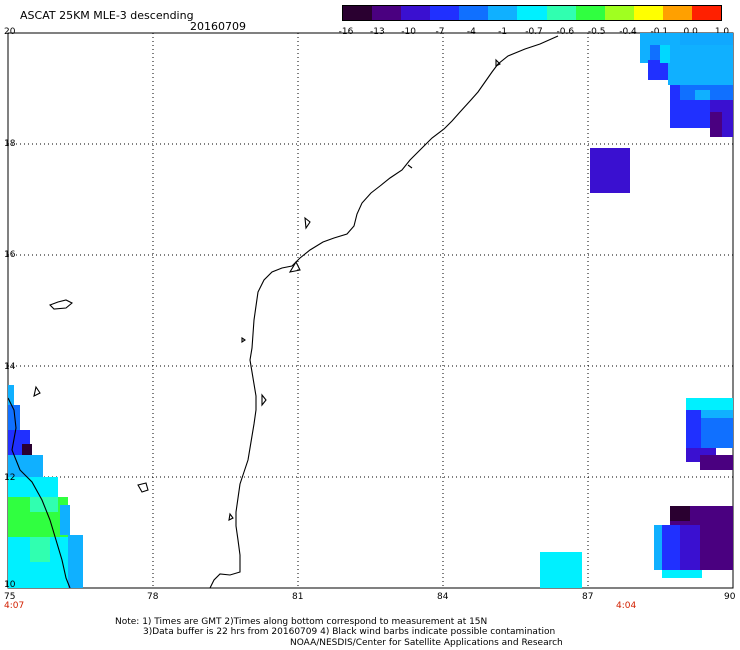  I want to click on colorbar-label: -0.5, so click(596, 32).